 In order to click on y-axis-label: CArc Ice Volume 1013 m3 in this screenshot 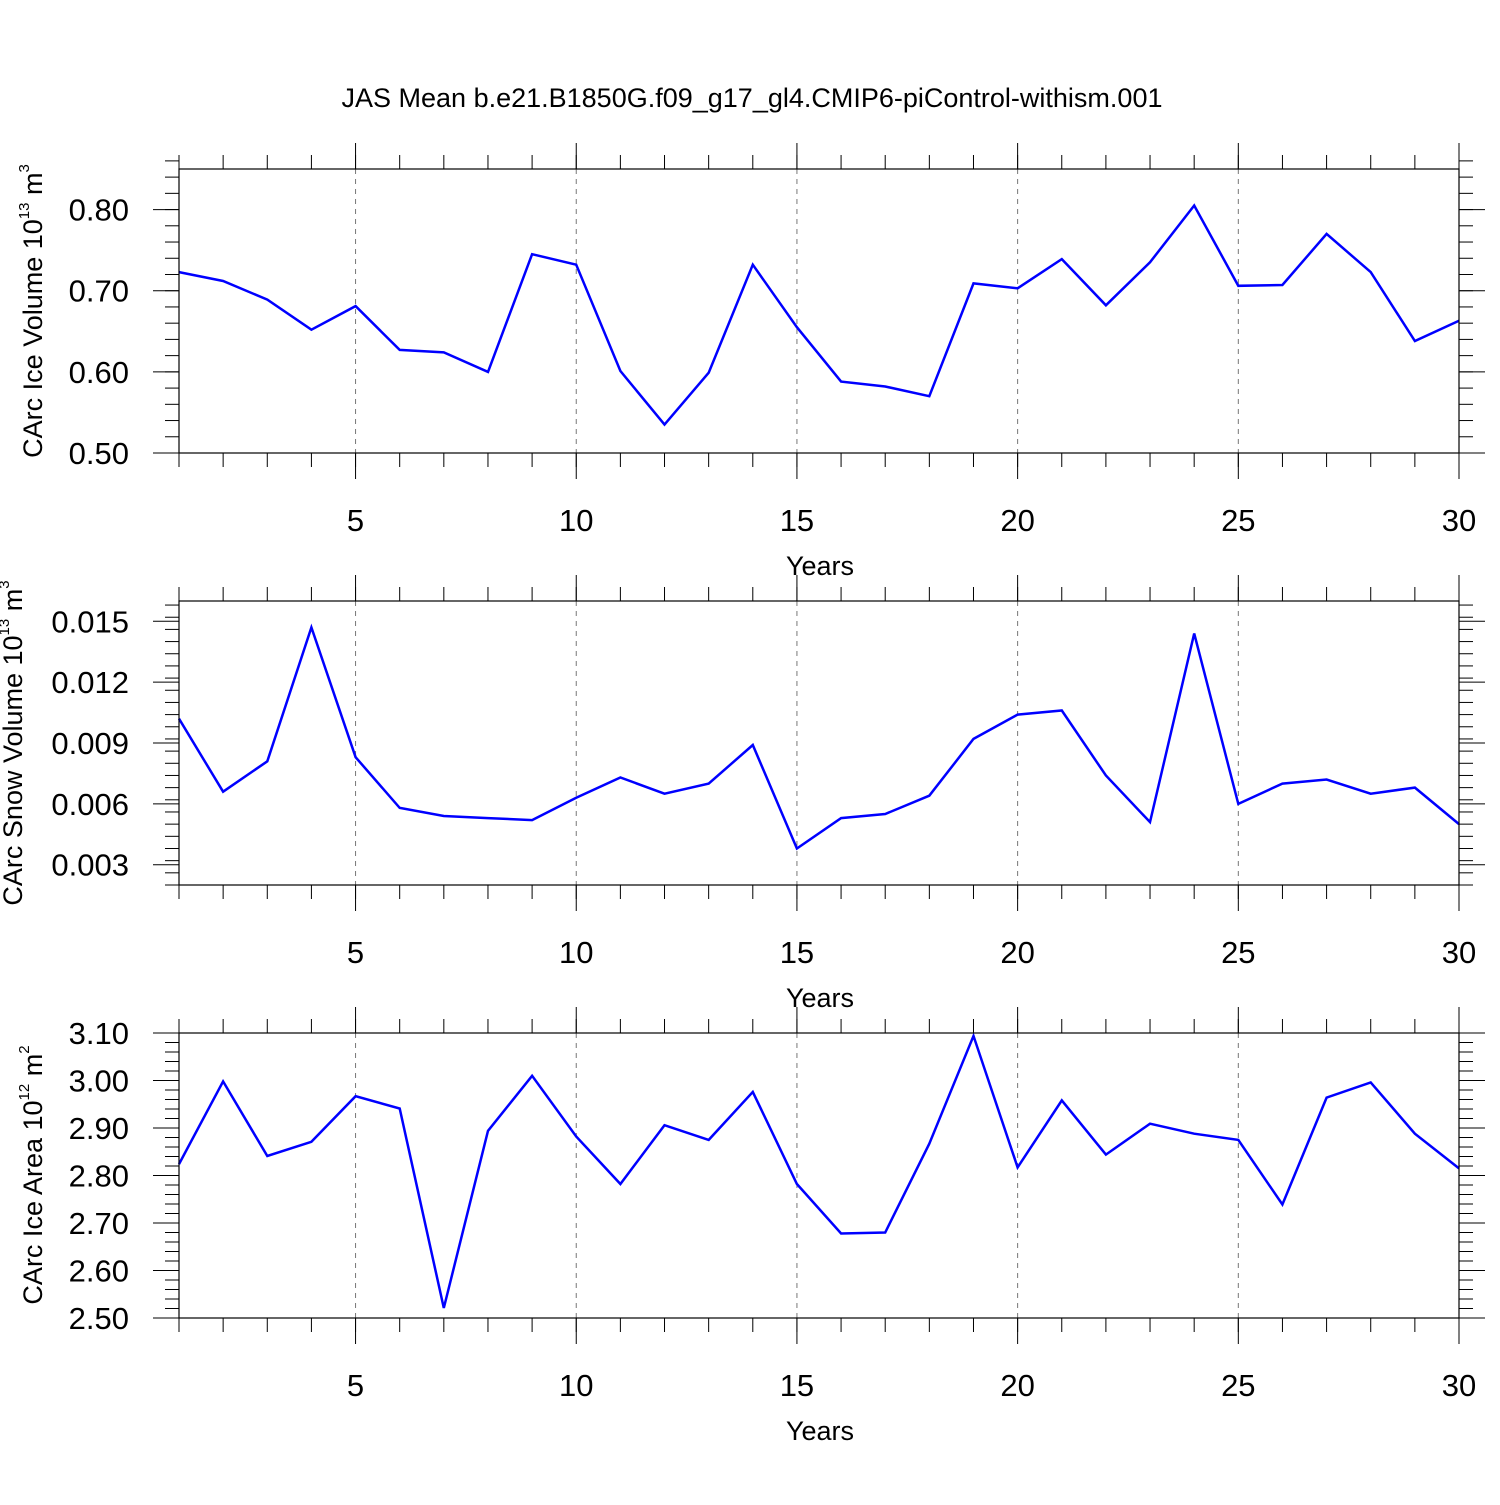, I will do `click(32, 311)`.